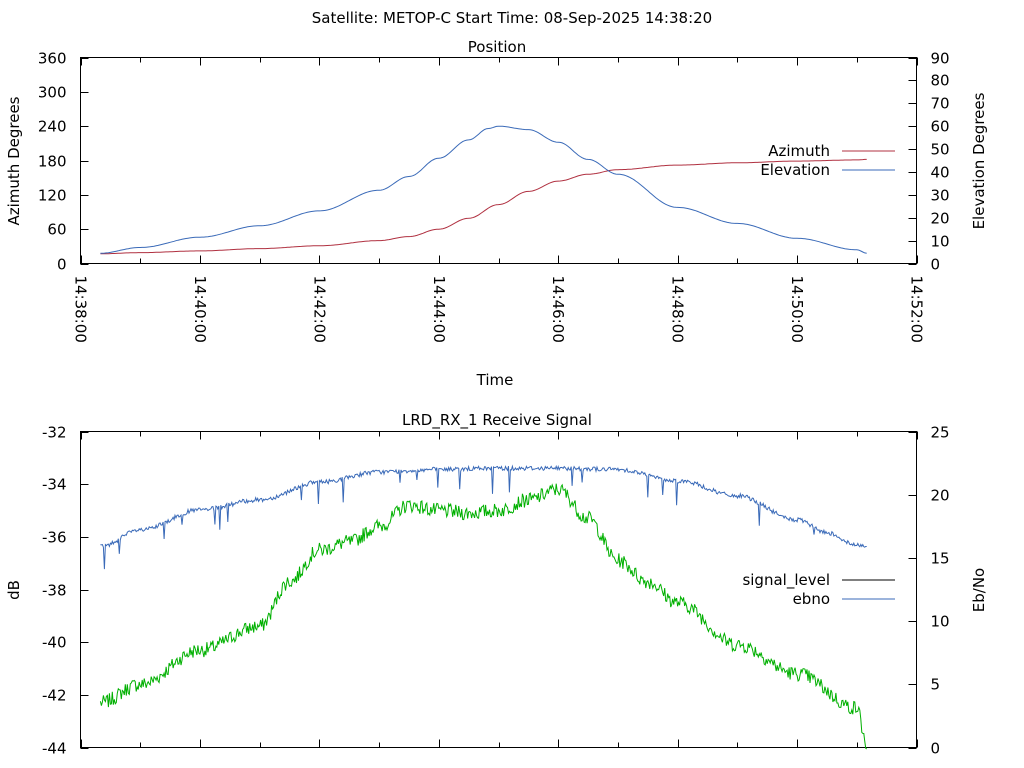 This screenshot has width=1024, height=768. What do you see at coordinates (811, 599) in the screenshot?
I see `legend-ebno-label: ebno` at bounding box center [811, 599].